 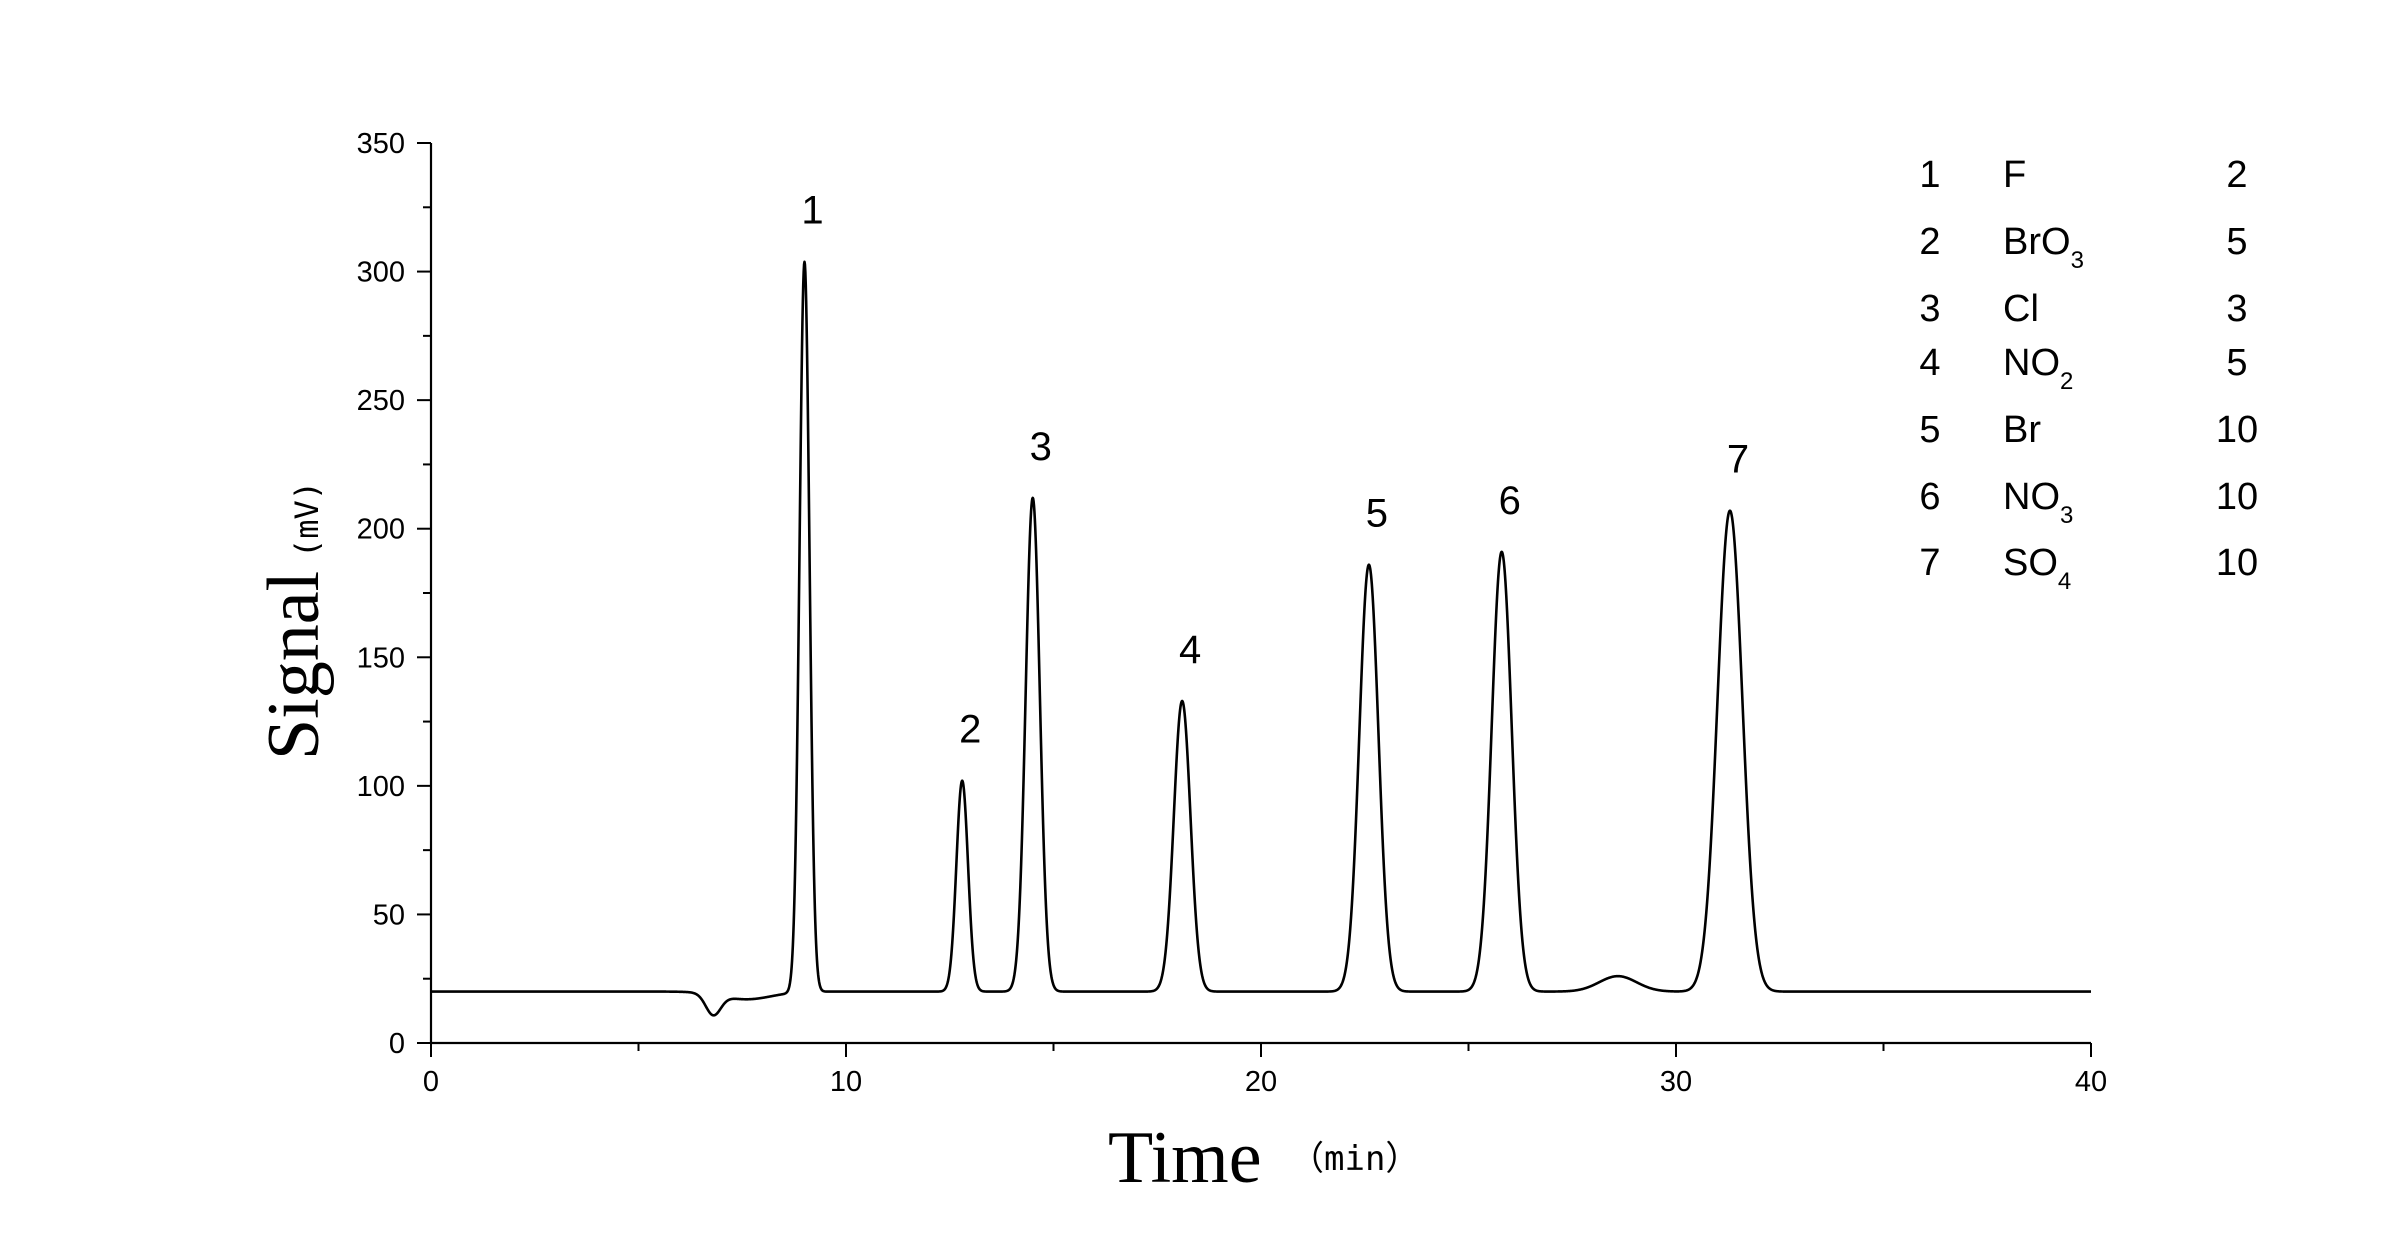 What do you see at coordinates (2038, 502) in the screenshot?
I see `legend-ion: NO3` at bounding box center [2038, 502].